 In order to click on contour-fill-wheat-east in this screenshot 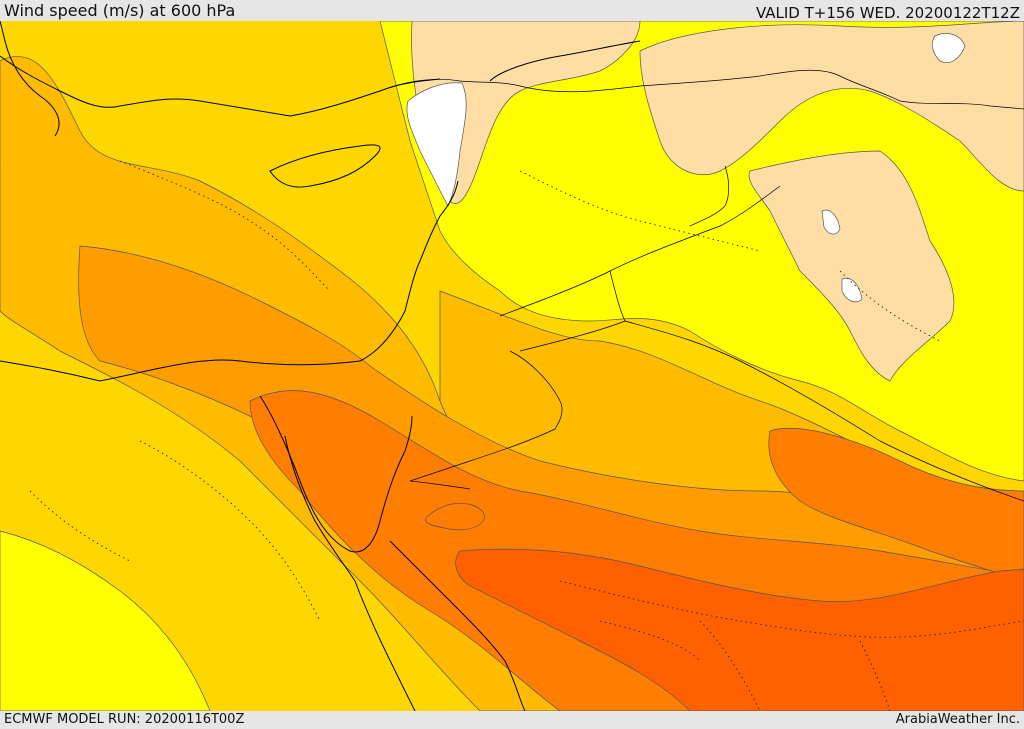, I will do `click(831, 106)`.